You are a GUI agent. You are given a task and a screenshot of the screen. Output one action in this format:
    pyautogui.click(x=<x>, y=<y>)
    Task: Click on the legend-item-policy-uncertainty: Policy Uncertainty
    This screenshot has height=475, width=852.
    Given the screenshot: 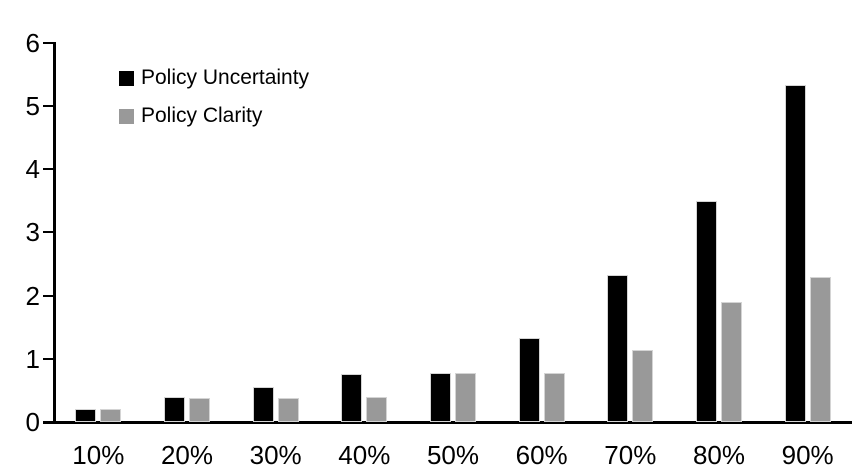 What is the action you would take?
    pyautogui.click(x=214, y=78)
    